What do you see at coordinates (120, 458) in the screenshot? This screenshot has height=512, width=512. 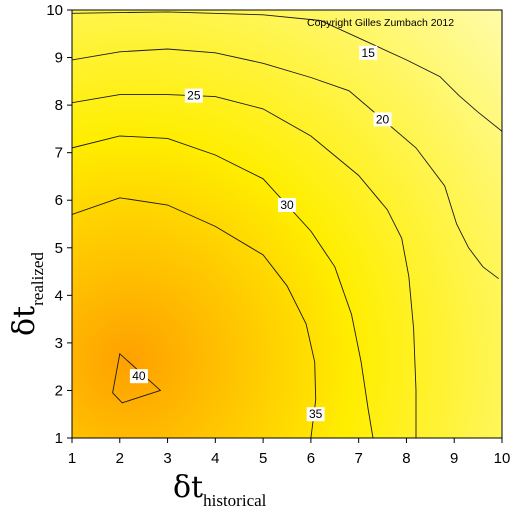 I see `x-tick-label: 2` at bounding box center [120, 458].